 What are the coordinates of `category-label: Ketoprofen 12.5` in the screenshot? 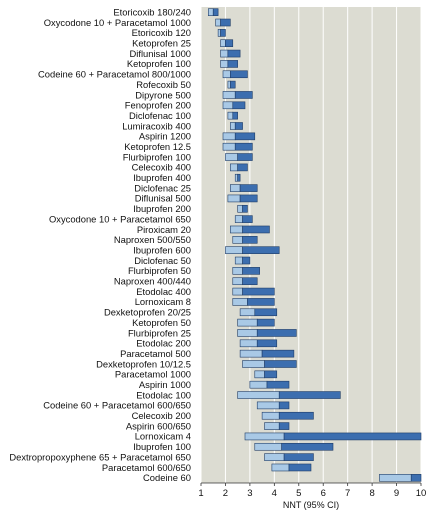 It's located at (157, 146).